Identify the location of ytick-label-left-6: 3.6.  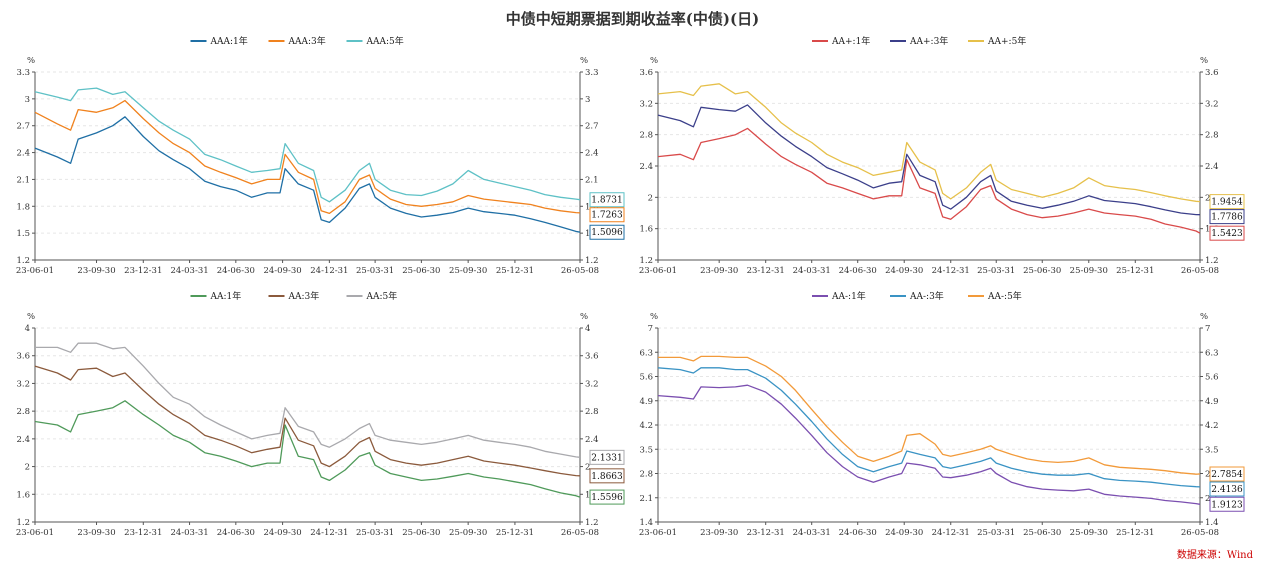
(646, 73).